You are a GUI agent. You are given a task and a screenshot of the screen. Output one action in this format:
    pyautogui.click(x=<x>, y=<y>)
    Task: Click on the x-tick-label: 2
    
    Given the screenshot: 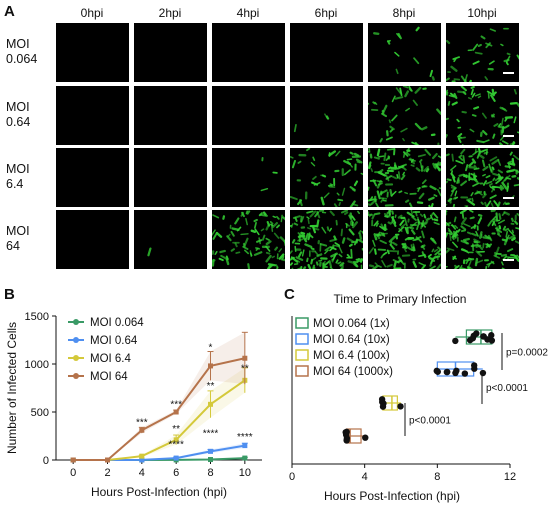 What is the action you would take?
    pyautogui.click(x=107, y=473)
    